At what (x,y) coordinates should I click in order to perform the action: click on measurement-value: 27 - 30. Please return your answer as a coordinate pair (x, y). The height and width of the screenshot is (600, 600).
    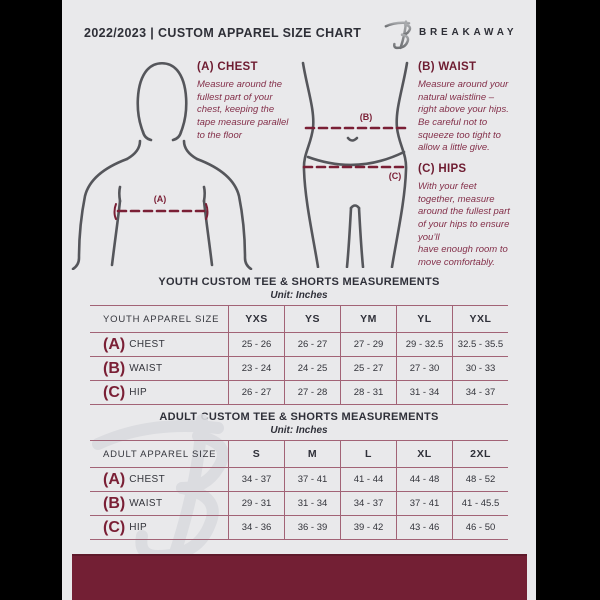
    Looking at the image, I should click on (424, 368).